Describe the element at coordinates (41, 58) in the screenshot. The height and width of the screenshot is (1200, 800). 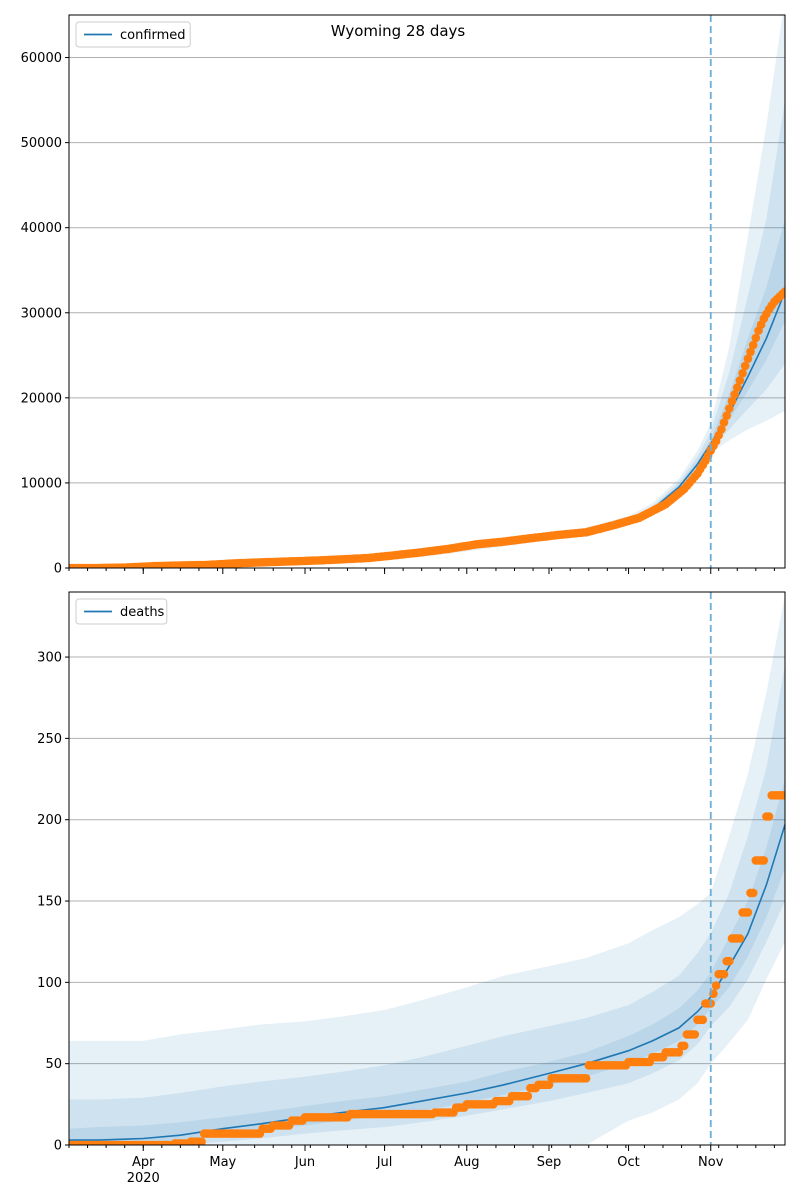
I see `y-tick-label: 60000` at that location.